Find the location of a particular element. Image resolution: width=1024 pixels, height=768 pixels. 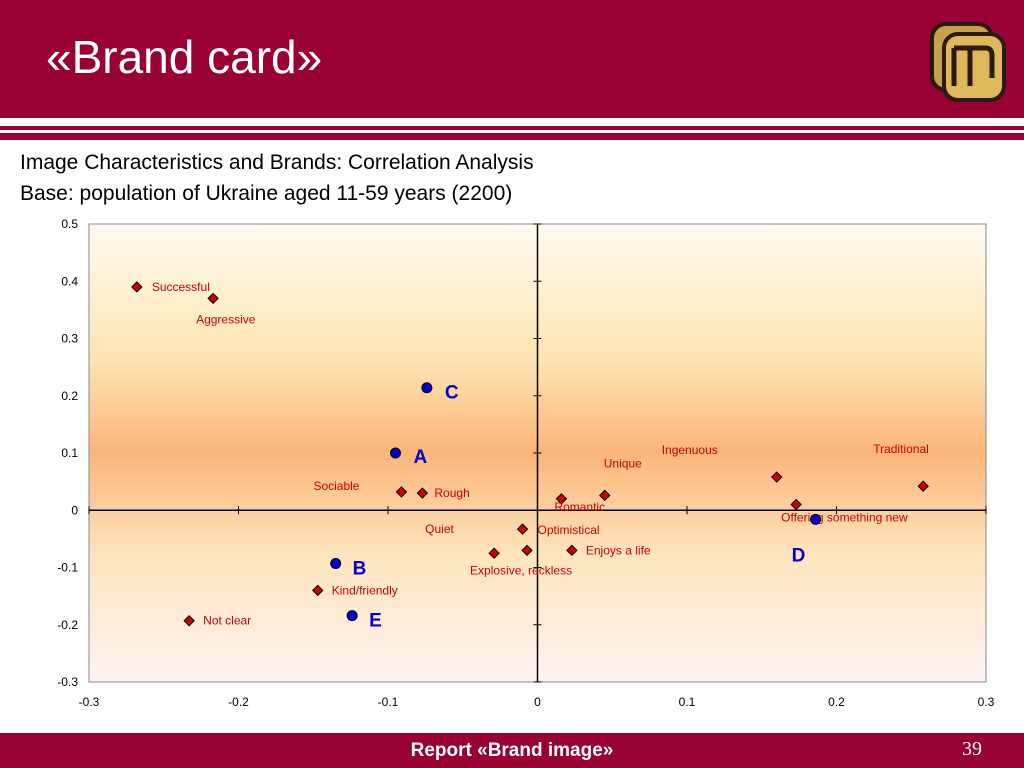

characteristic-label: Quiet is located at coordinates (439, 529).